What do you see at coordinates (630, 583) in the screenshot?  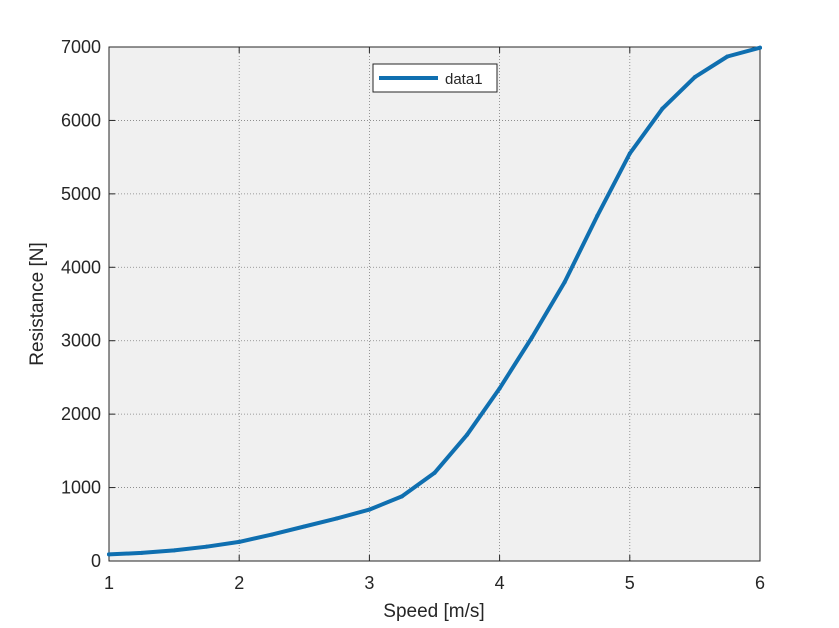 I see `x-tick-label: 5` at bounding box center [630, 583].